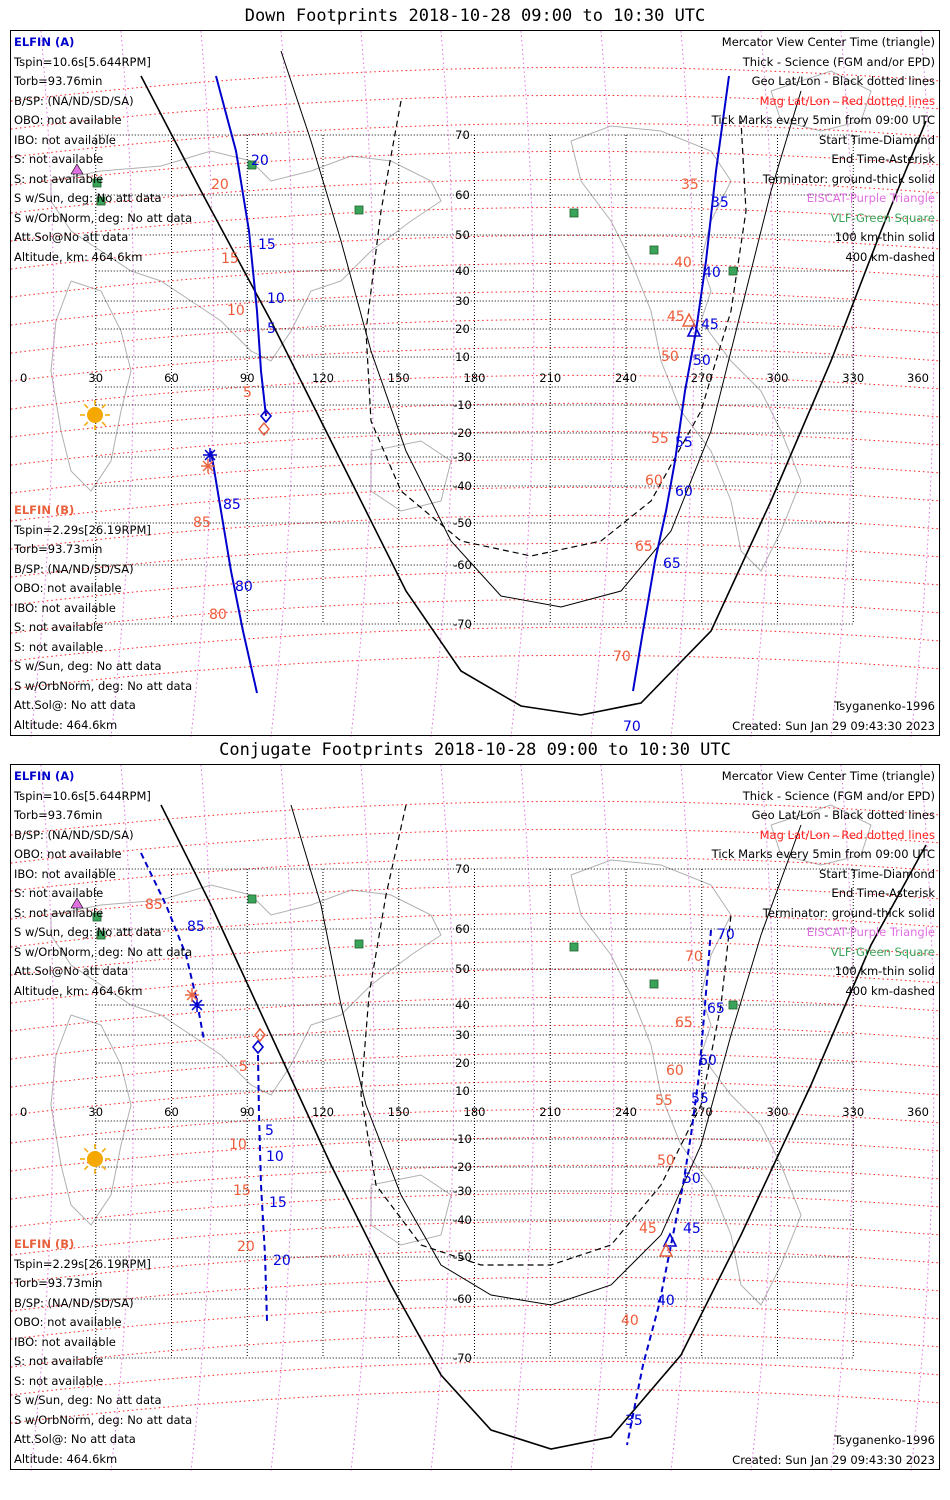 The height and width of the screenshot is (1500, 950). I want to click on legend-item: Thick - Science (FGM and/or EPD), so click(838, 61).